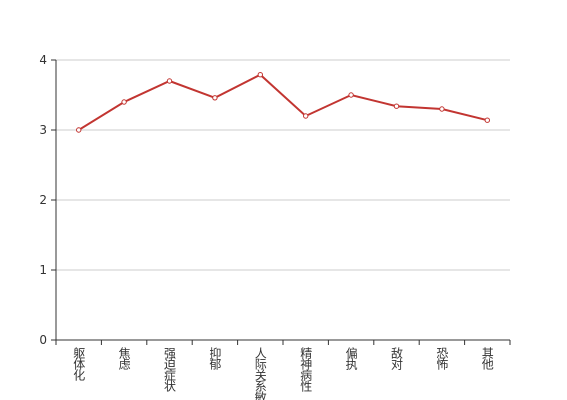  Describe the element at coordinates (283, 102) in the screenshot. I see `series-line` at that location.